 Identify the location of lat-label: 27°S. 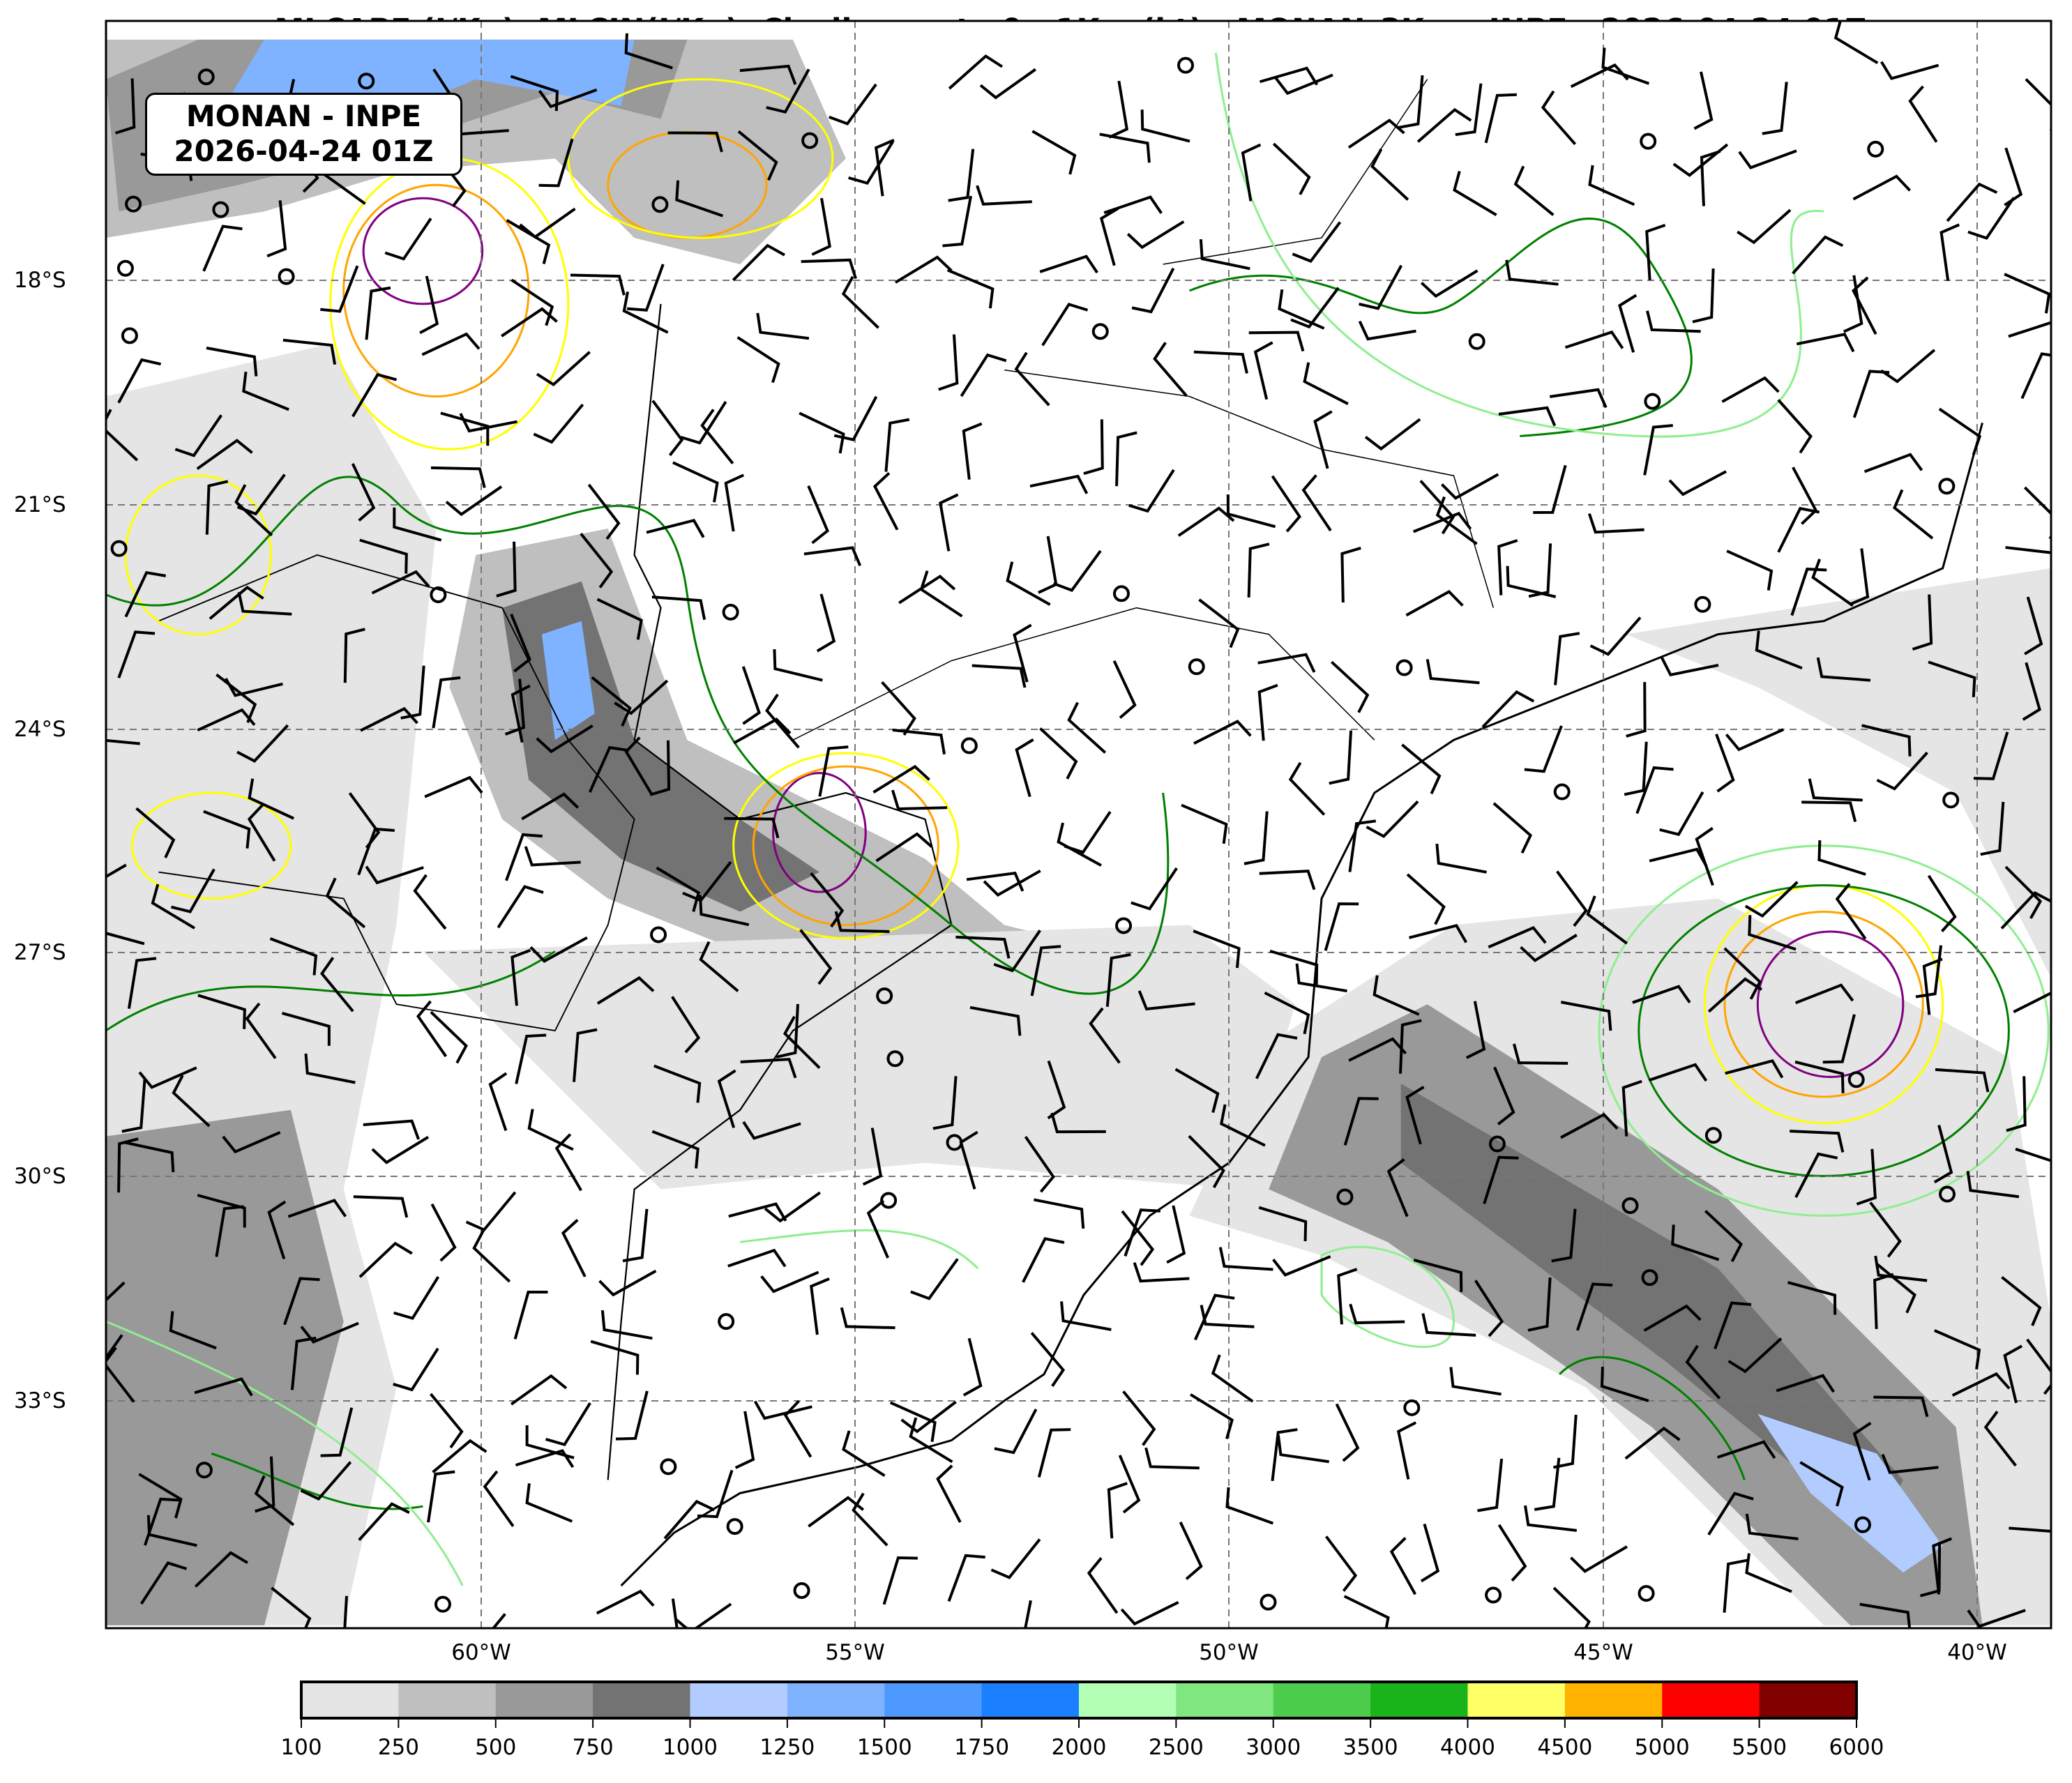
(40, 952).